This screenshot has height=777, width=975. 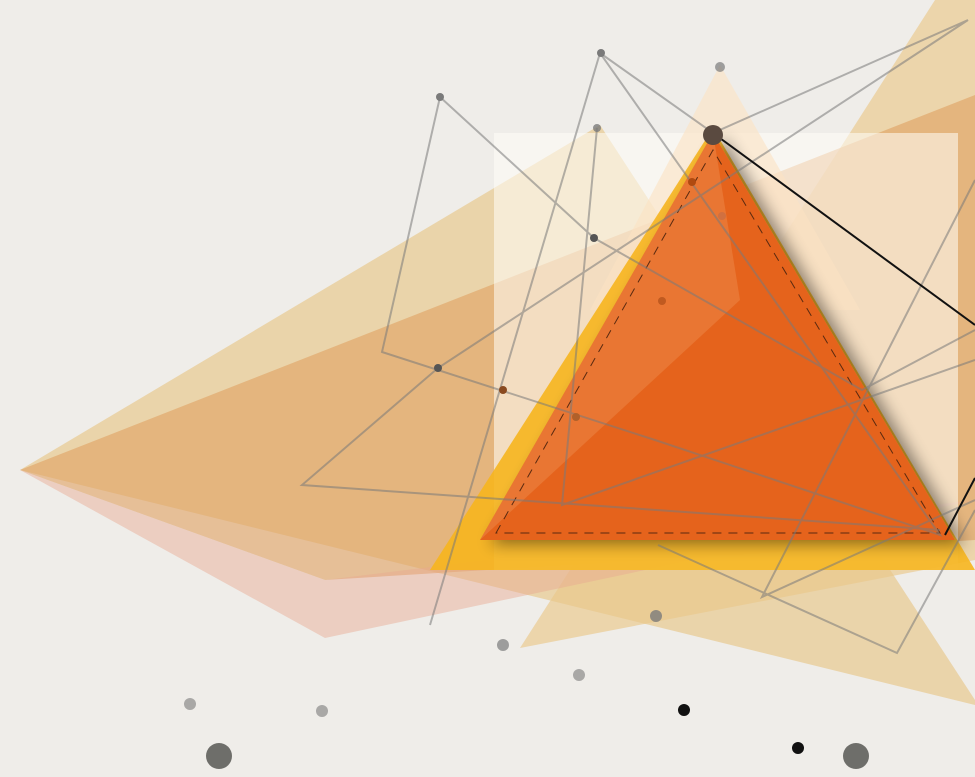 I want to click on orange-highlight, so click(x=610, y=336).